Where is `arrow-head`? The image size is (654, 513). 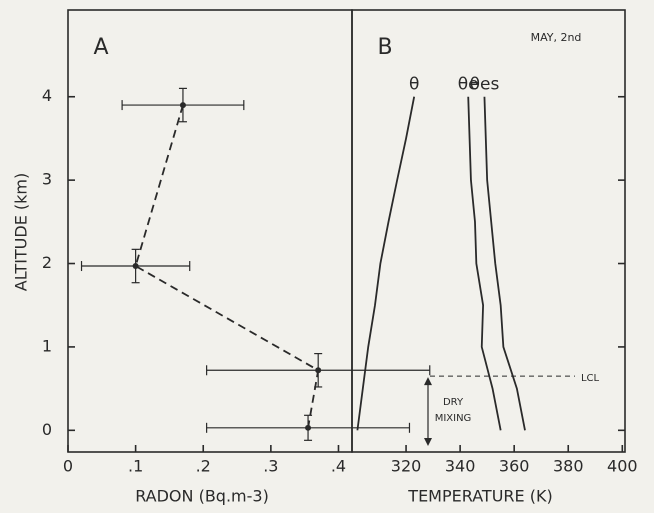
arrow-head is located at coordinates (428, 411).